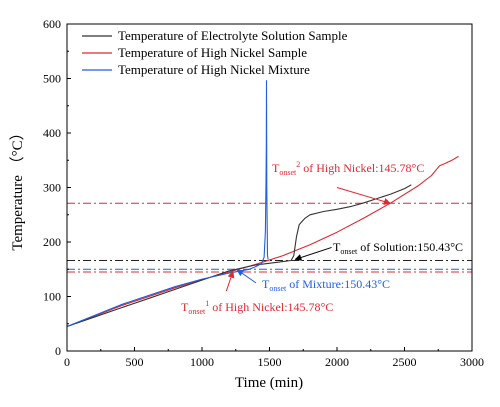  What do you see at coordinates (257, 307) in the screenshot?
I see `annotation-nickel-onset-1: Tonset1 of High Nickel:145.78°C` at bounding box center [257, 307].